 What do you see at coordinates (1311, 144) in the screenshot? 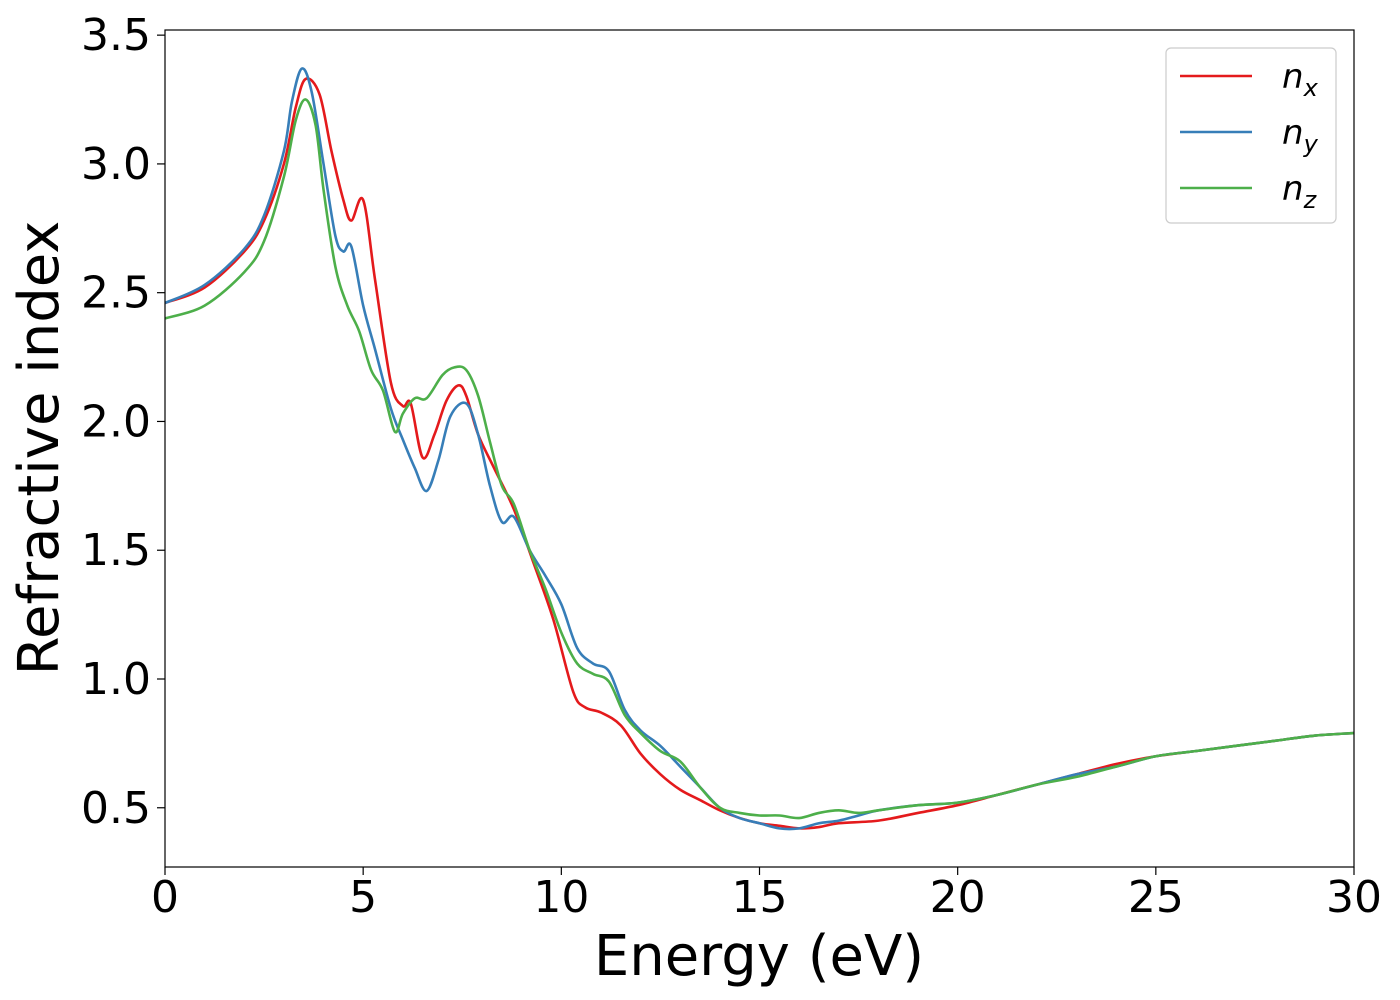
I see `legend-label-subscript: y` at bounding box center [1311, 144].